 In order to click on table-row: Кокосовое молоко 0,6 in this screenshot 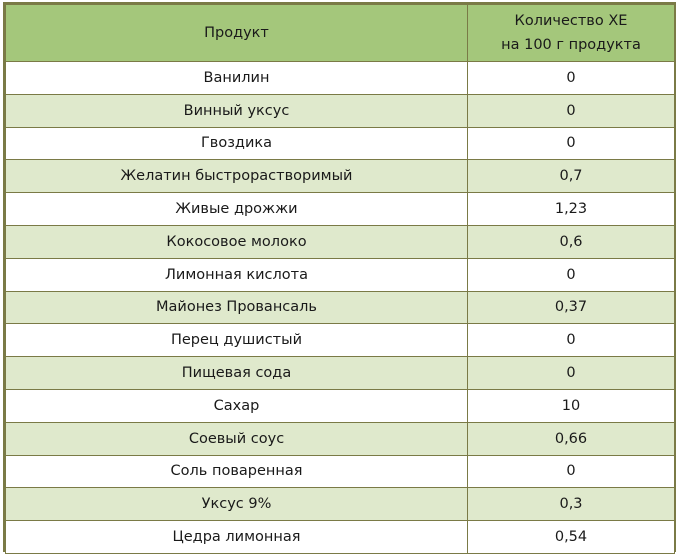, I will do `click(340, 241)`.